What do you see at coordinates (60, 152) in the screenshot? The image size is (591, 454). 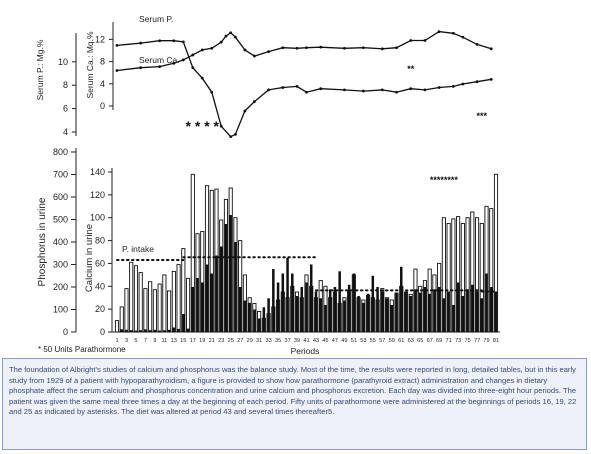 I see `phosphorus-tick-label: 800` at bounding box center [60, 152].